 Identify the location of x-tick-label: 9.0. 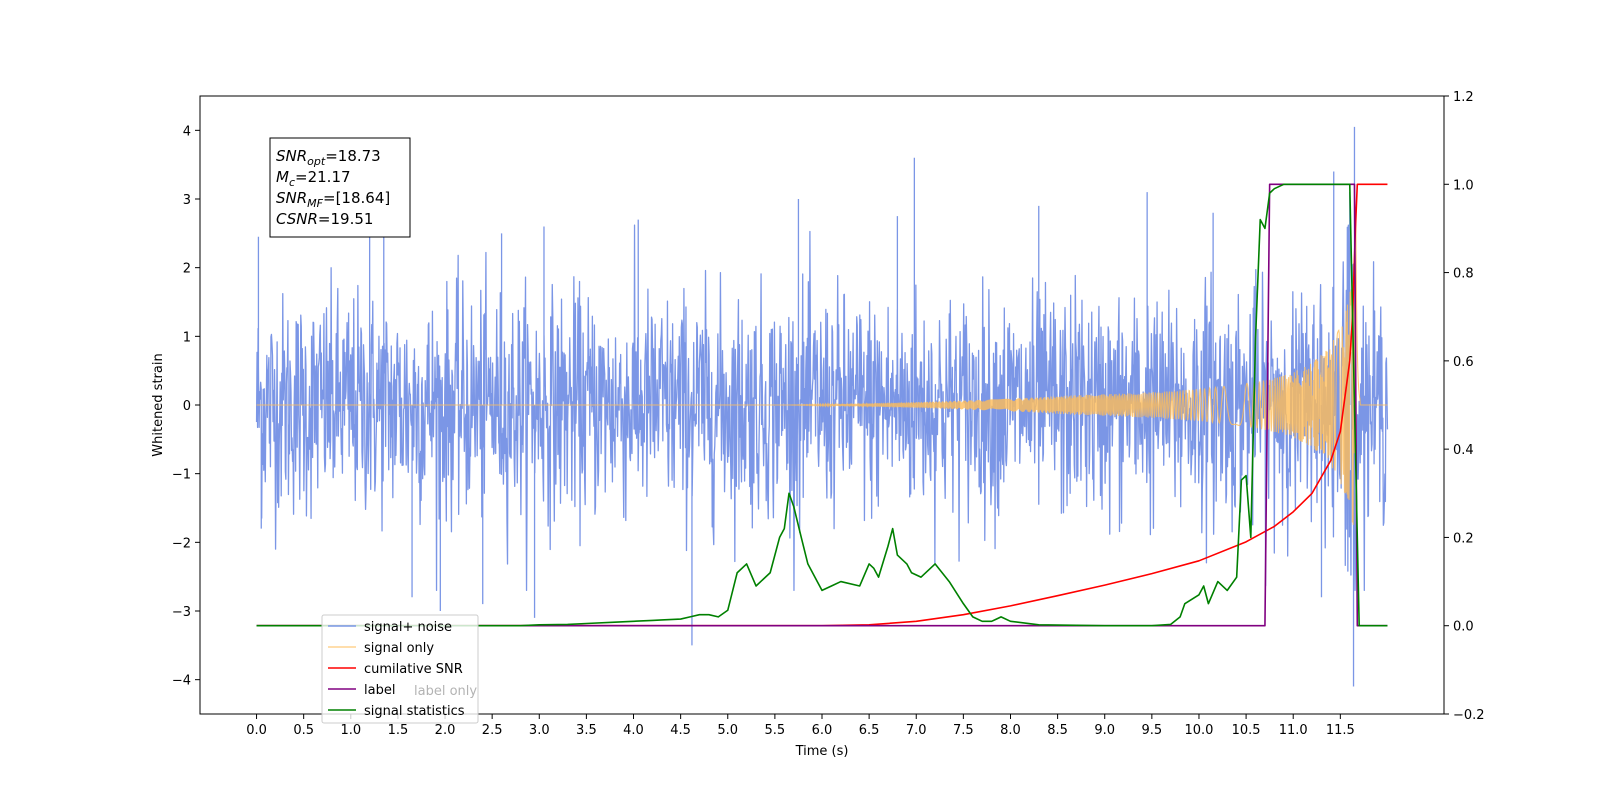
(1104, 730).